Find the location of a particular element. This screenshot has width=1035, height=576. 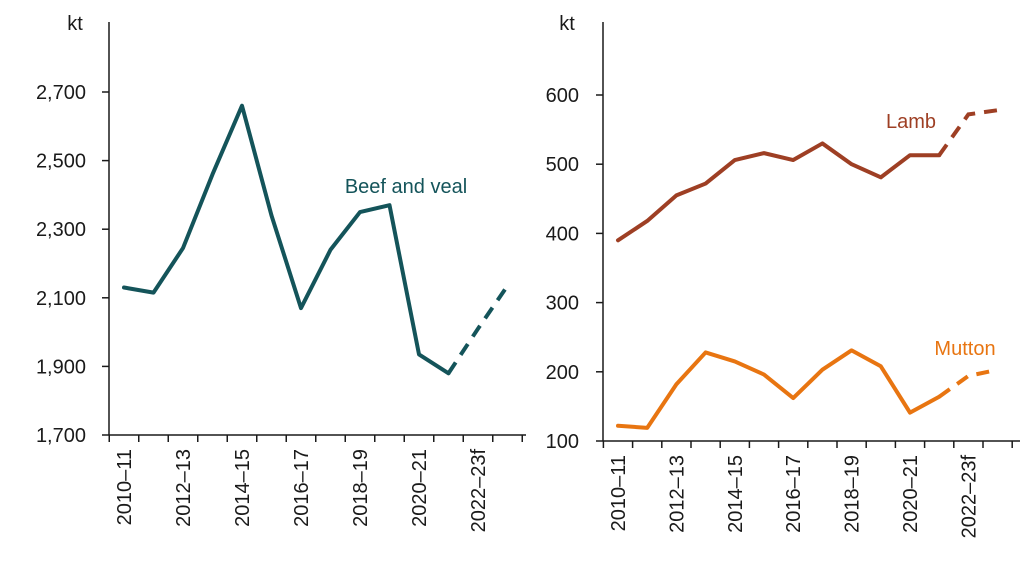

series-label: Mutton is located at coordinates (964, 349).